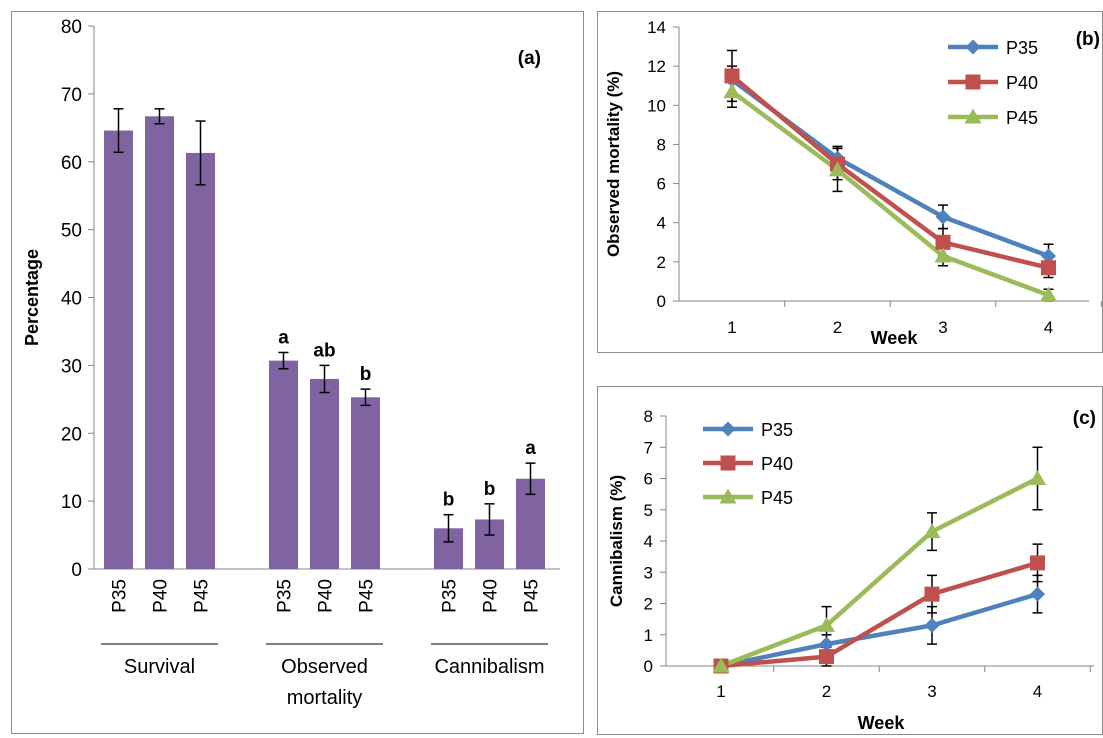 Image resolution: width=1103 pixels, height=738 pixels. What do you see at coordinates (895, 338) in the screenshot?
I see `x-axis-title: Week` at bounding box center [895, 338].